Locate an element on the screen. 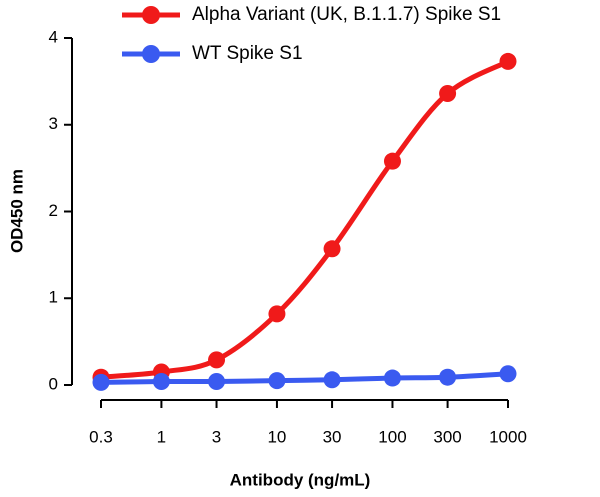 This screenshot has width=600, height=497. x-tick-label: 1 is located at coordinates (161, 436).